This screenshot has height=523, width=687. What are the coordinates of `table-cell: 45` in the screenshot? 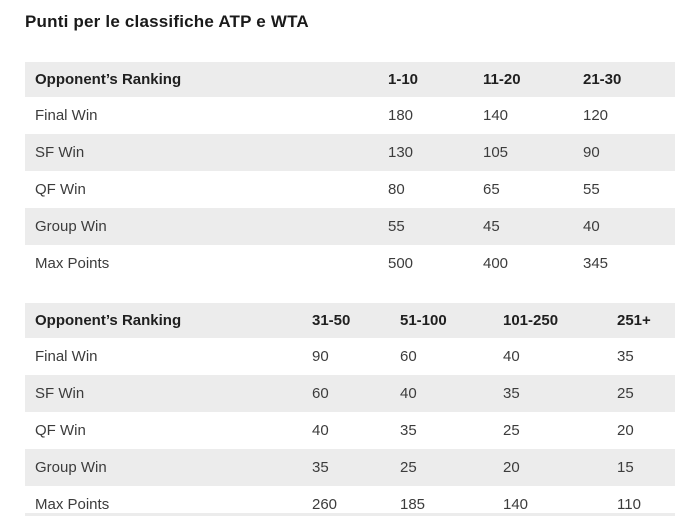 It's located at (491, 226).